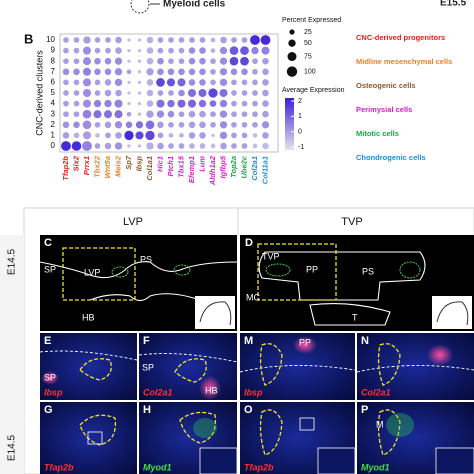 The width and height of the screenshot is (474, 474). What do you see at coordinates (307, 424) in the screenshot?
I see `inset-box` at bounding box center [307, 424].